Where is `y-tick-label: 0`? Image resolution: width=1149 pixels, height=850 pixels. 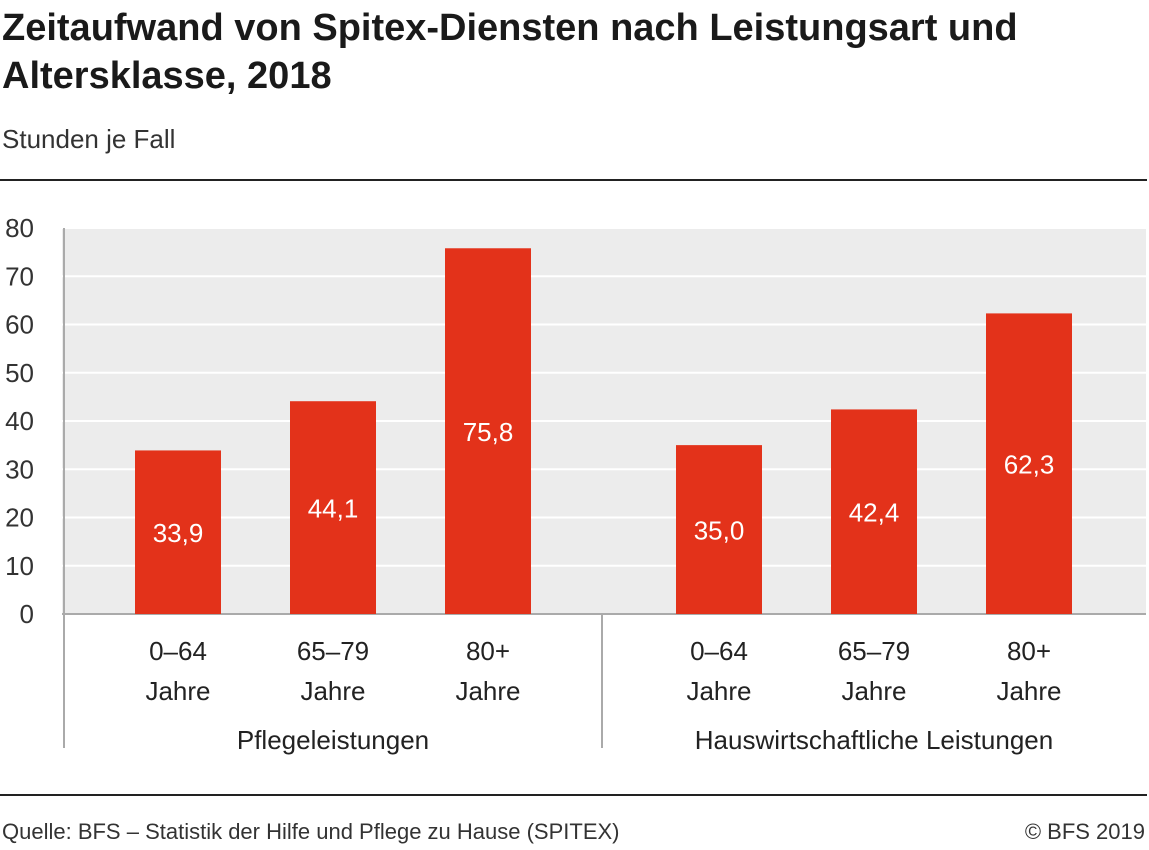
y-tick-label: 0 is located at coordinates (27, 614).